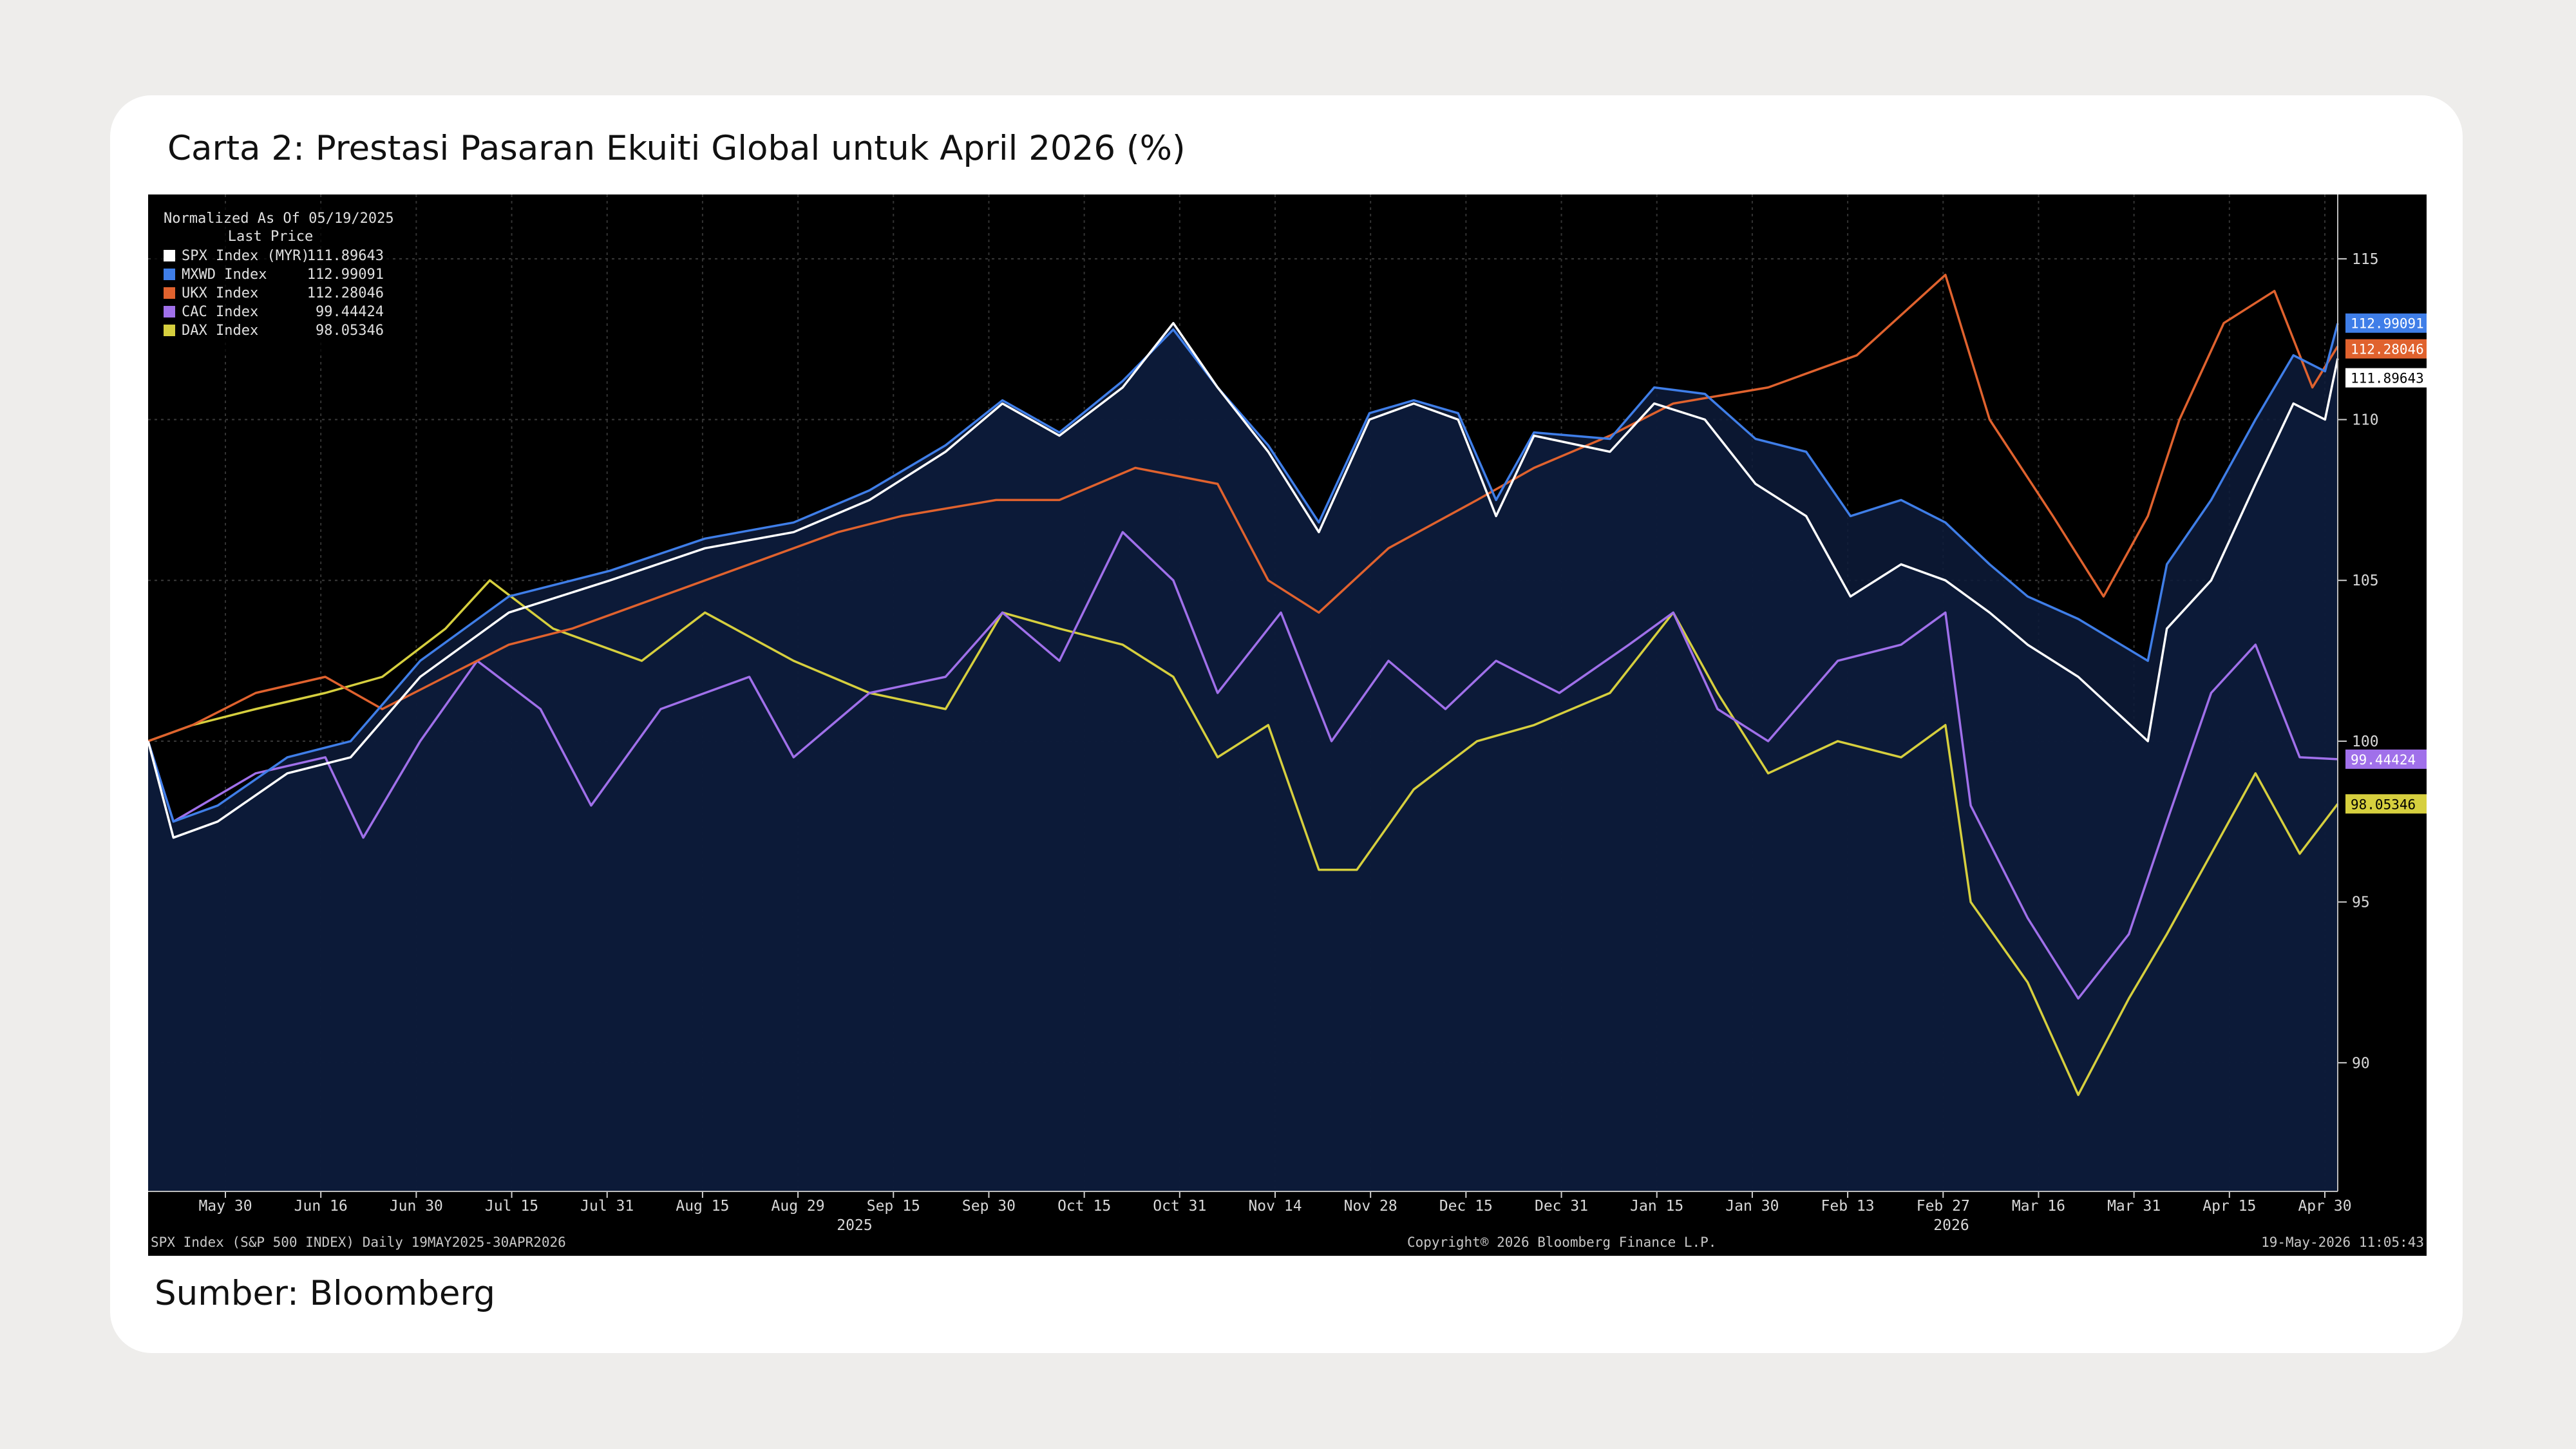 This screenshot has width=2576, height=1449. I want to click on x-tick-label: Aug 29, so click(798, 1206).